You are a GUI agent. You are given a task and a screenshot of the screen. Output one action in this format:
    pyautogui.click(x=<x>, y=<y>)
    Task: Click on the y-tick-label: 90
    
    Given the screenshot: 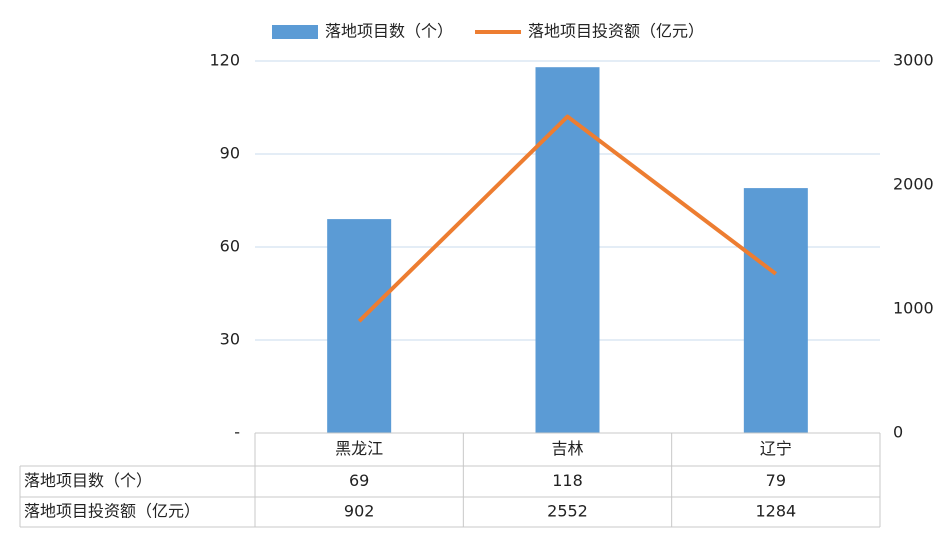 What is the action you would take?
    pyautogui.click(x=230, y=153)
    